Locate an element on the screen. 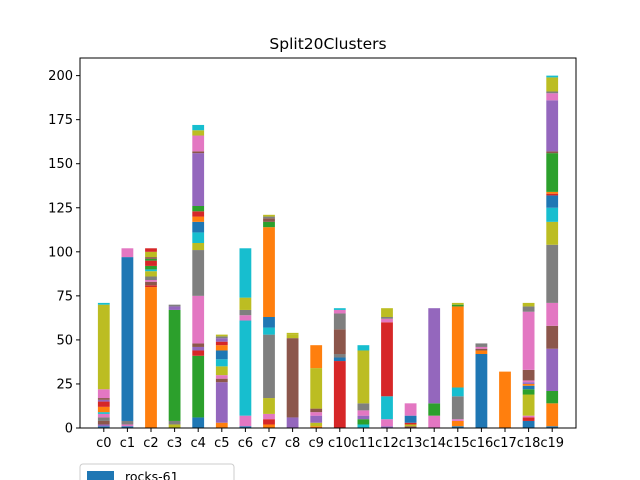 This screenshot has height=480, width=640. legend: rocks-61 is located at coordinates (157, 471).